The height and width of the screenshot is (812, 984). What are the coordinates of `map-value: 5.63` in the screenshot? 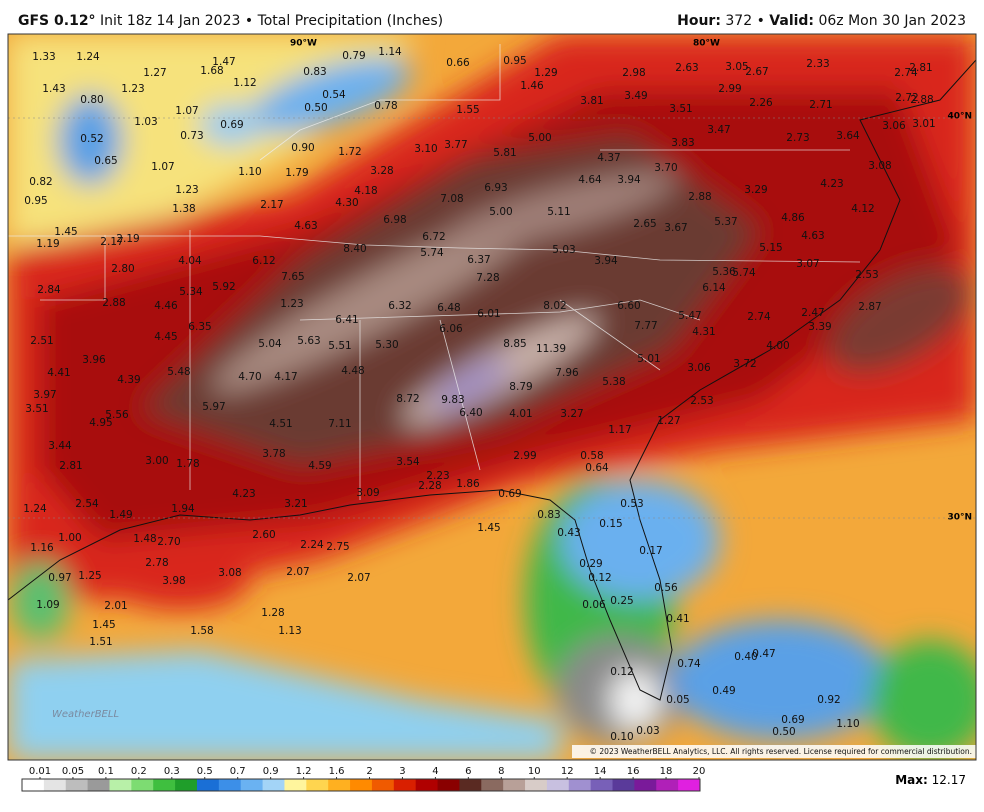 It's located at (308, 341).